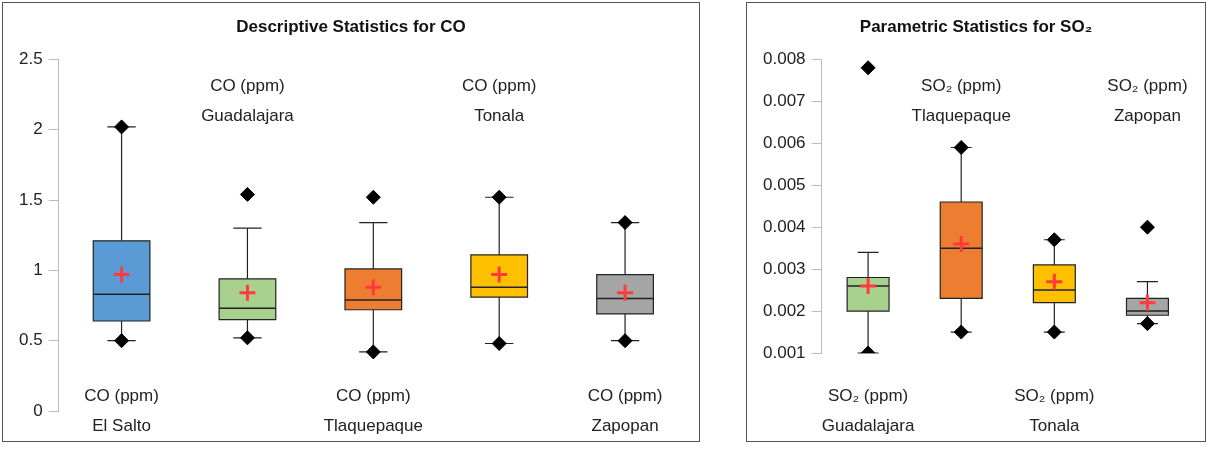 The width and height of the screenshot is (1208, 450). Describe the element at coordinates (38, 129) in the screenshot. I see `y-tick-label: 2` at that location.